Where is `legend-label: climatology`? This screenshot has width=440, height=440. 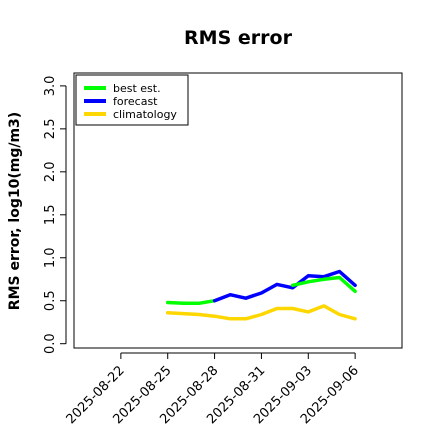 legend-label: climatology is located at coordinates (145, 114).